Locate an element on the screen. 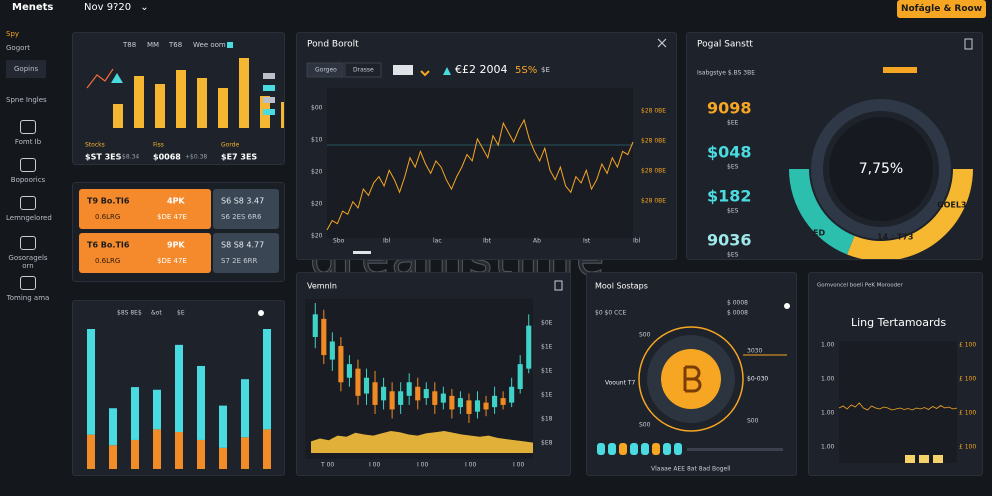 This screenshot has height=496, width=992. tab: Wee oom is located at coordinates (209, 45).